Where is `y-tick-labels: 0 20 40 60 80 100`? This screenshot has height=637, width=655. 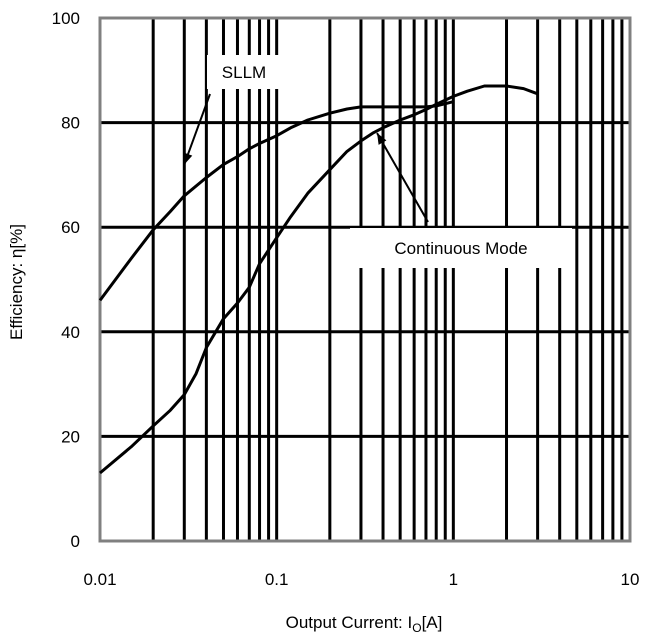
y-tick-labels: 0 20 40 60 80 100 is located at coordinates (66, 280).